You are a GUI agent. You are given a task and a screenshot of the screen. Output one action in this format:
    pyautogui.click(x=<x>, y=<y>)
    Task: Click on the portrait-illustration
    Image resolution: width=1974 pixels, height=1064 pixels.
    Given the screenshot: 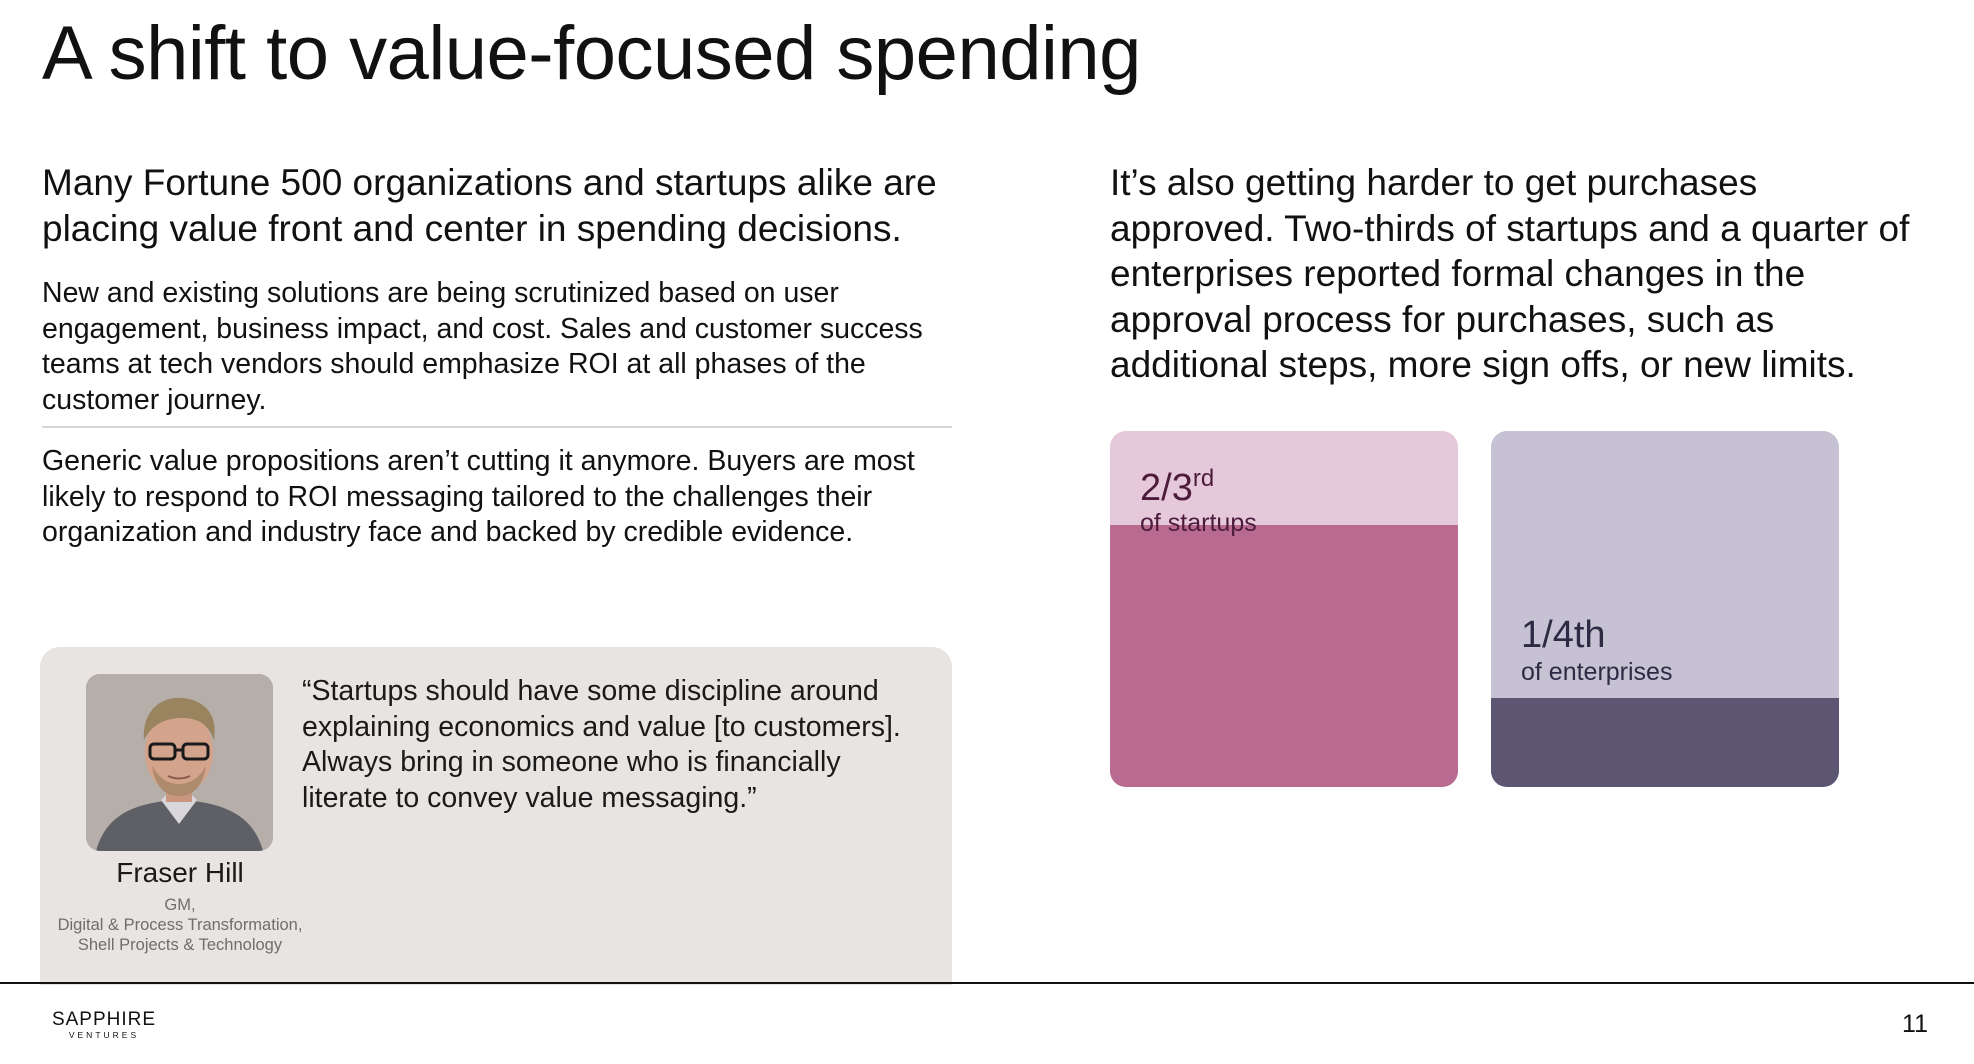 What is the action you would take?
    pyautogui.click(x=179, y=762)
    